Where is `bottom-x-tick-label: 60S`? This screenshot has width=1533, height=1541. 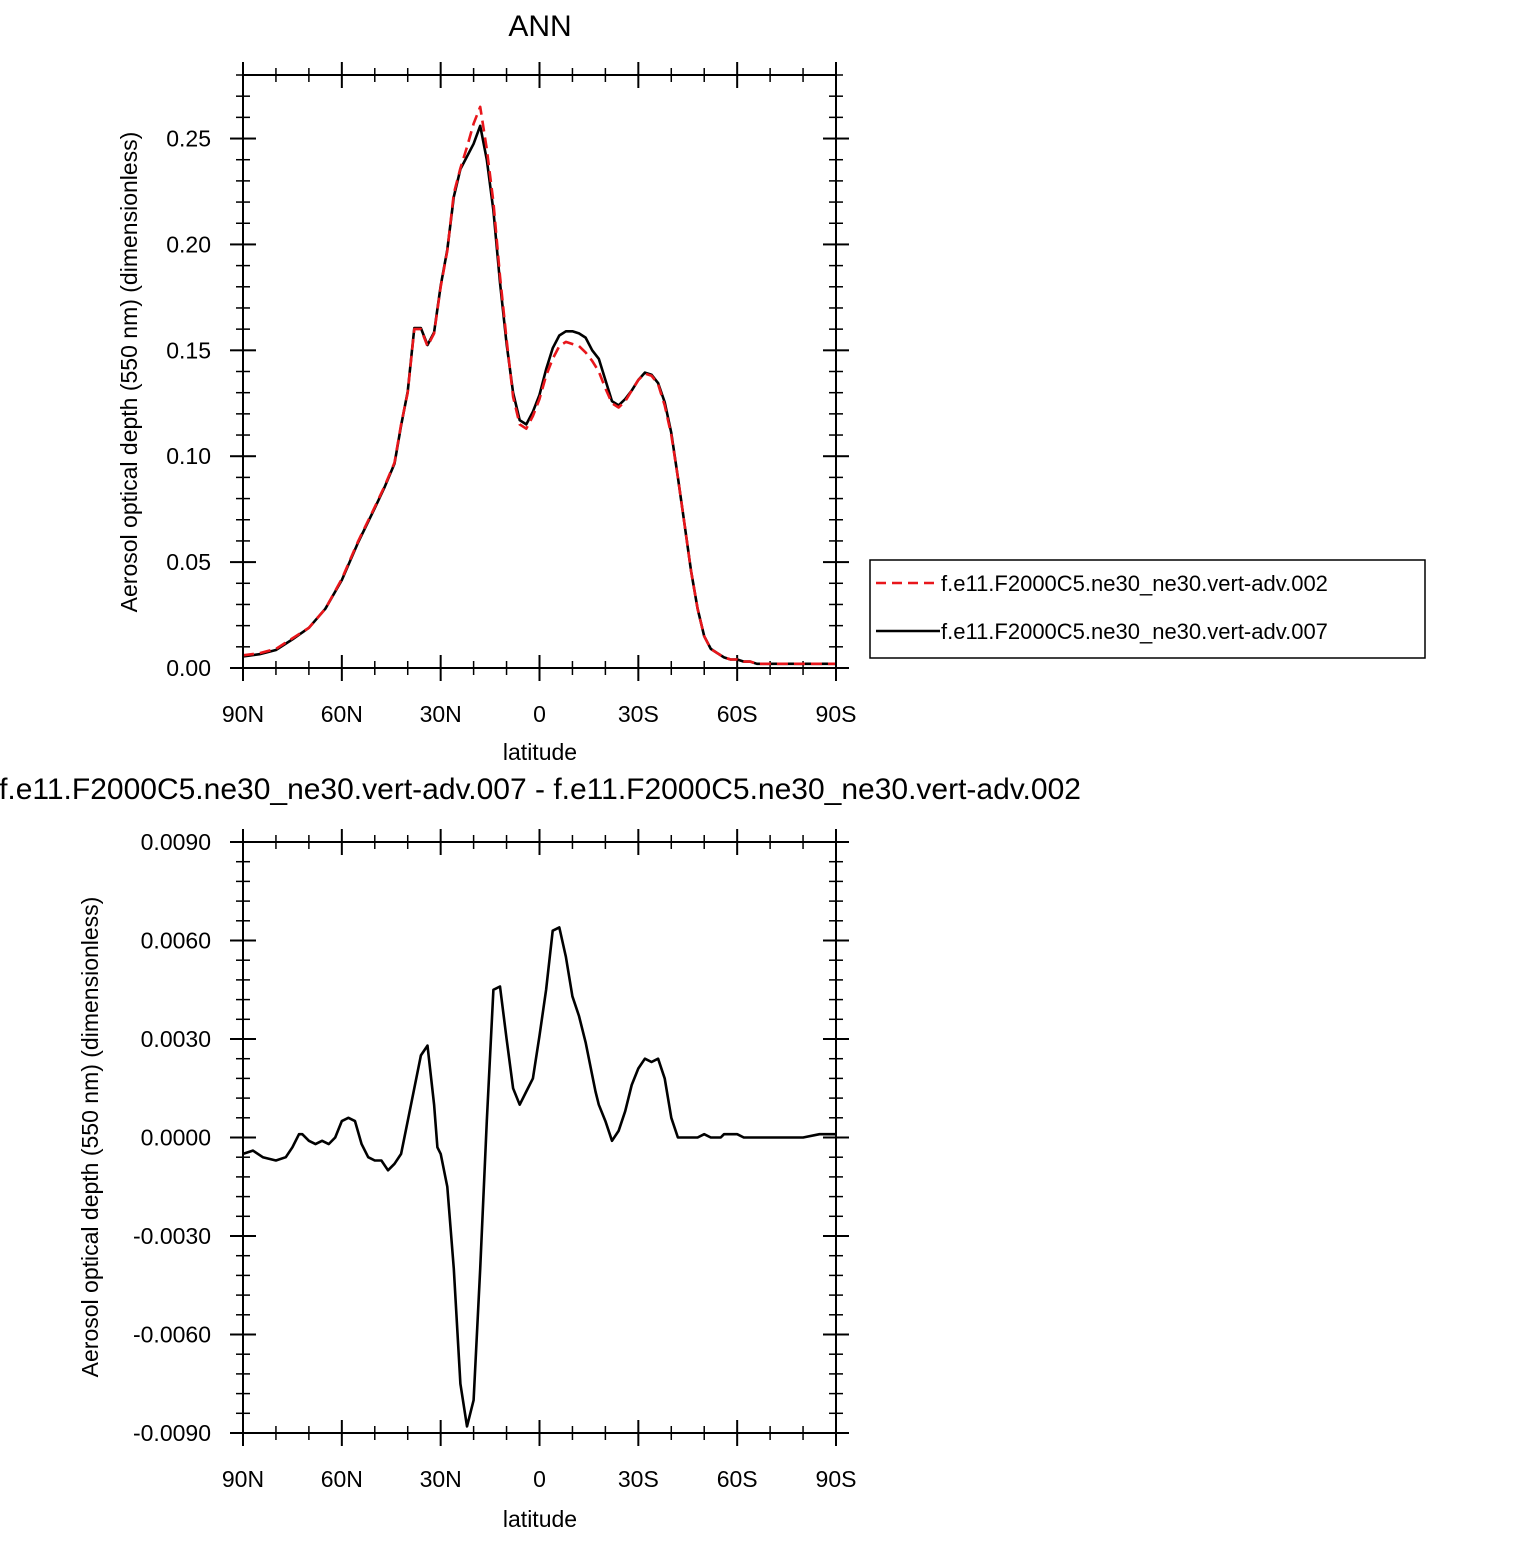
bottom-x-tick-label: 60S is located at coordinates (737, 1479).